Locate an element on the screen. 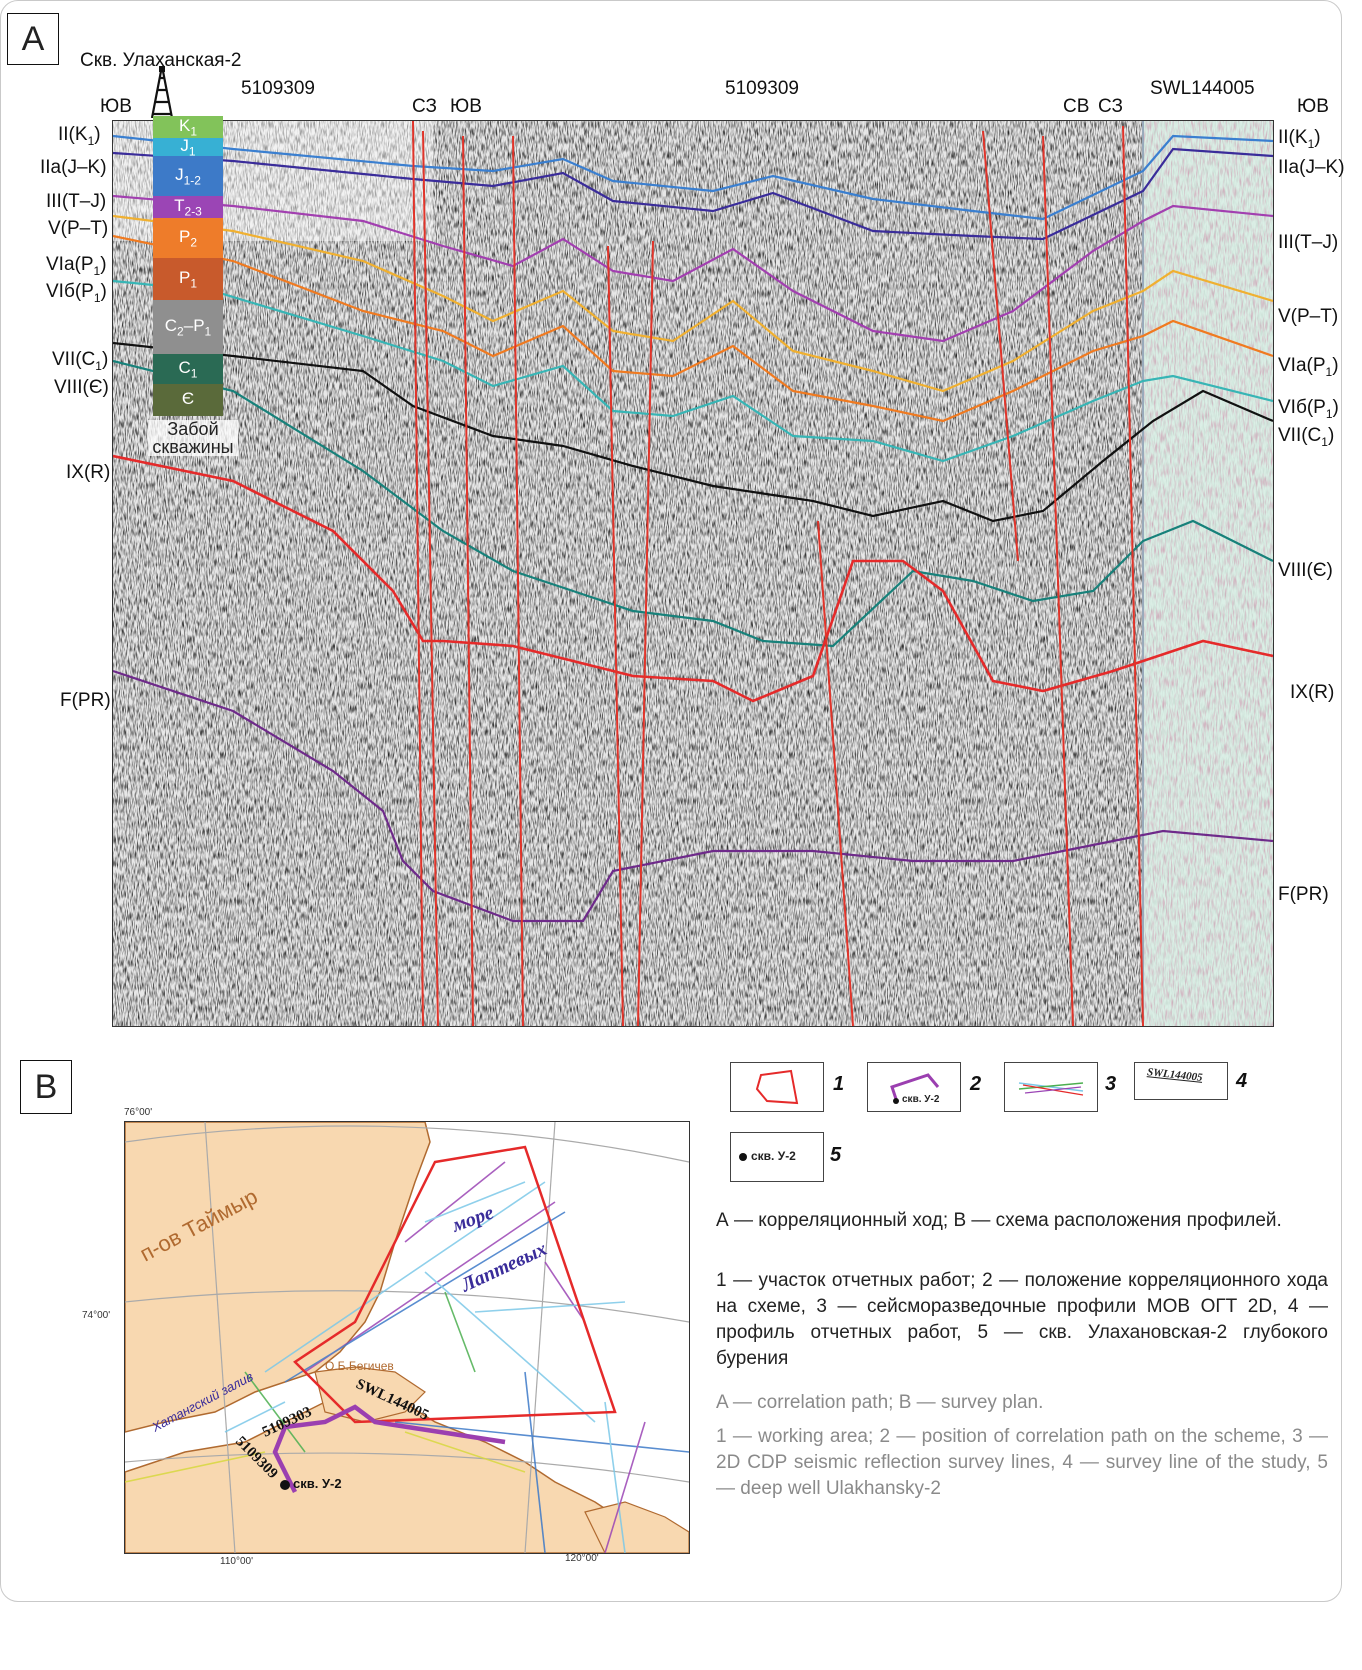  well-title: Скв. Улаханская-2 is located at coordinates (161, 60).